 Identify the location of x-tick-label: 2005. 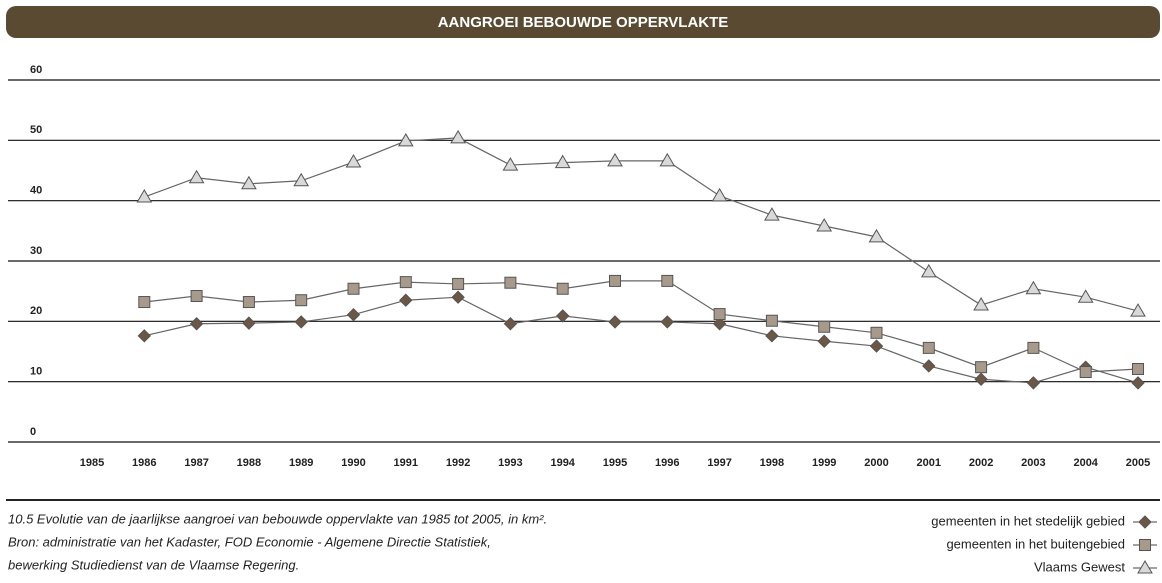
(1138, 463).